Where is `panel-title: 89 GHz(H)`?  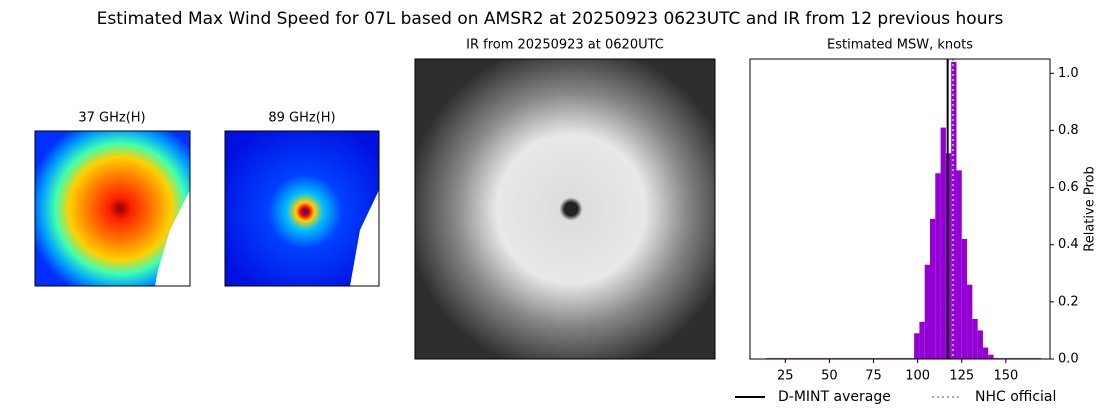 panel-title: 89 GHz(H) is located at coordinates (301, 118).